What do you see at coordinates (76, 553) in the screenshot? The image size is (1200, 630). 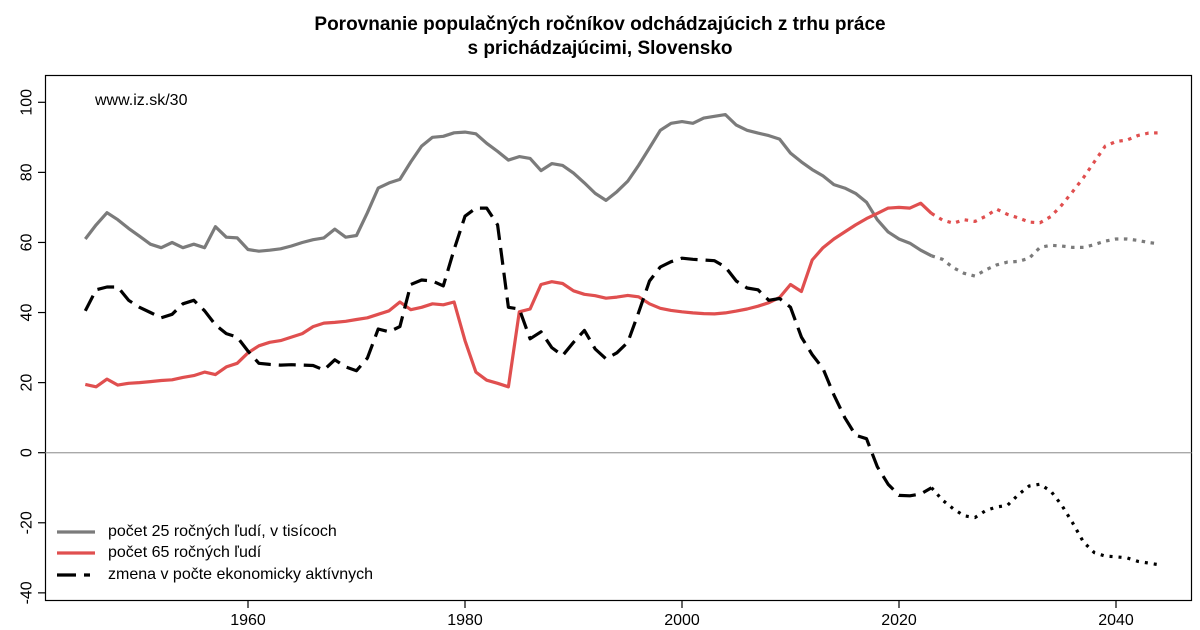 I see `legend-line-65yr` at bounding box center [76, 553].